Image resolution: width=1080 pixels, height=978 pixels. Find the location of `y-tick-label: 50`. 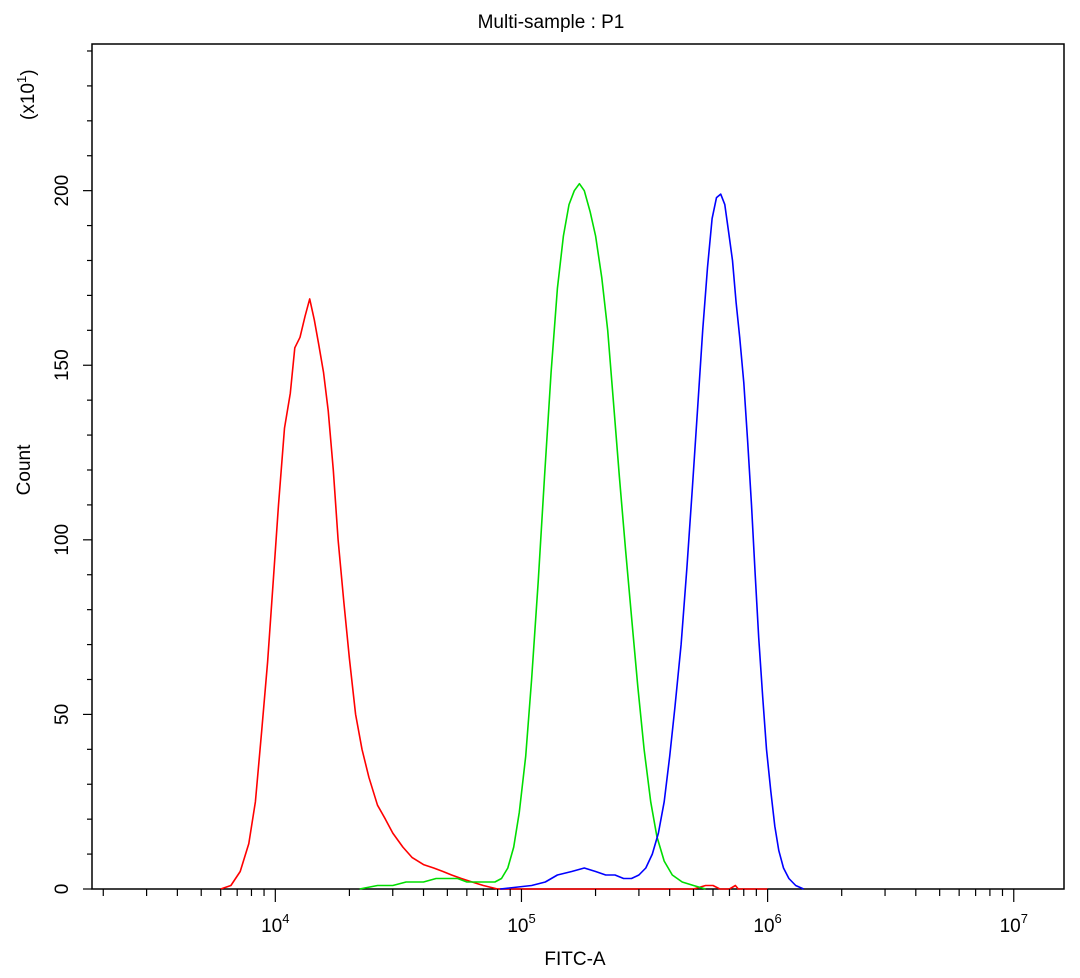

y-tick-label: 50 is located at coordinates (62, 714).